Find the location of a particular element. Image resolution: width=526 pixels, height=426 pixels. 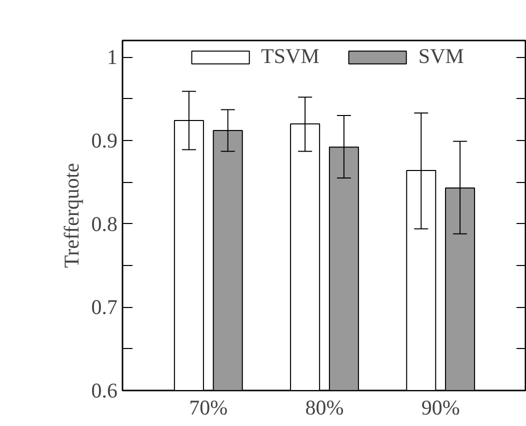

y-tick-label: 0.6 is located at coordinates (104, 390).